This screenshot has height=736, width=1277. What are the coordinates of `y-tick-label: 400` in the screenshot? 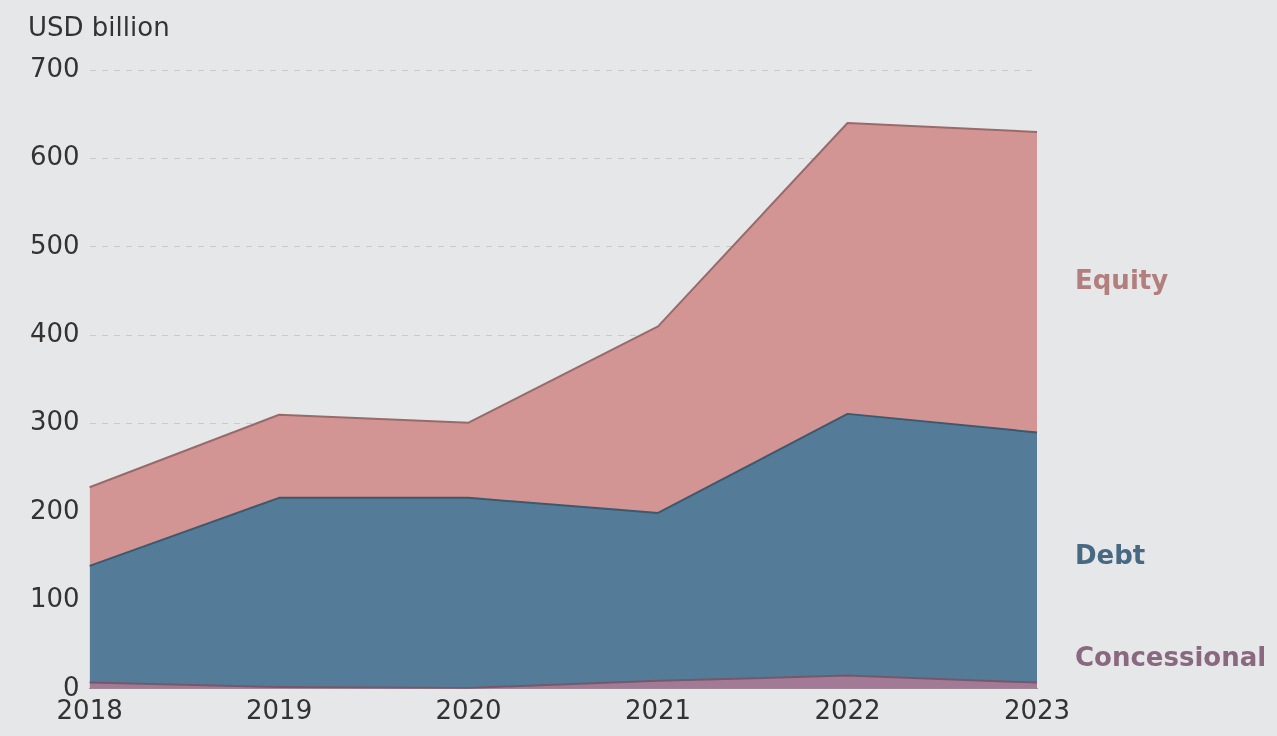 It's located at (54, 332).